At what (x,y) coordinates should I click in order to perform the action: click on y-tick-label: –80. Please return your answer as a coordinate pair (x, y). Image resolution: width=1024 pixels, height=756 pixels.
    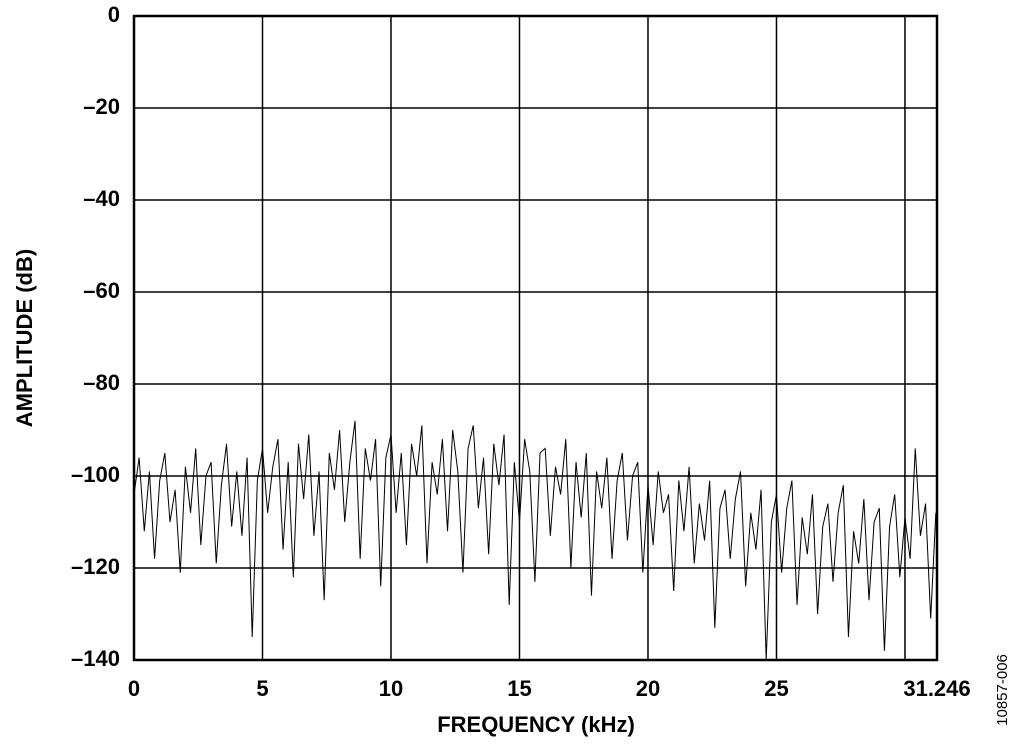
    Looking at the image, I should click on (101, 382).